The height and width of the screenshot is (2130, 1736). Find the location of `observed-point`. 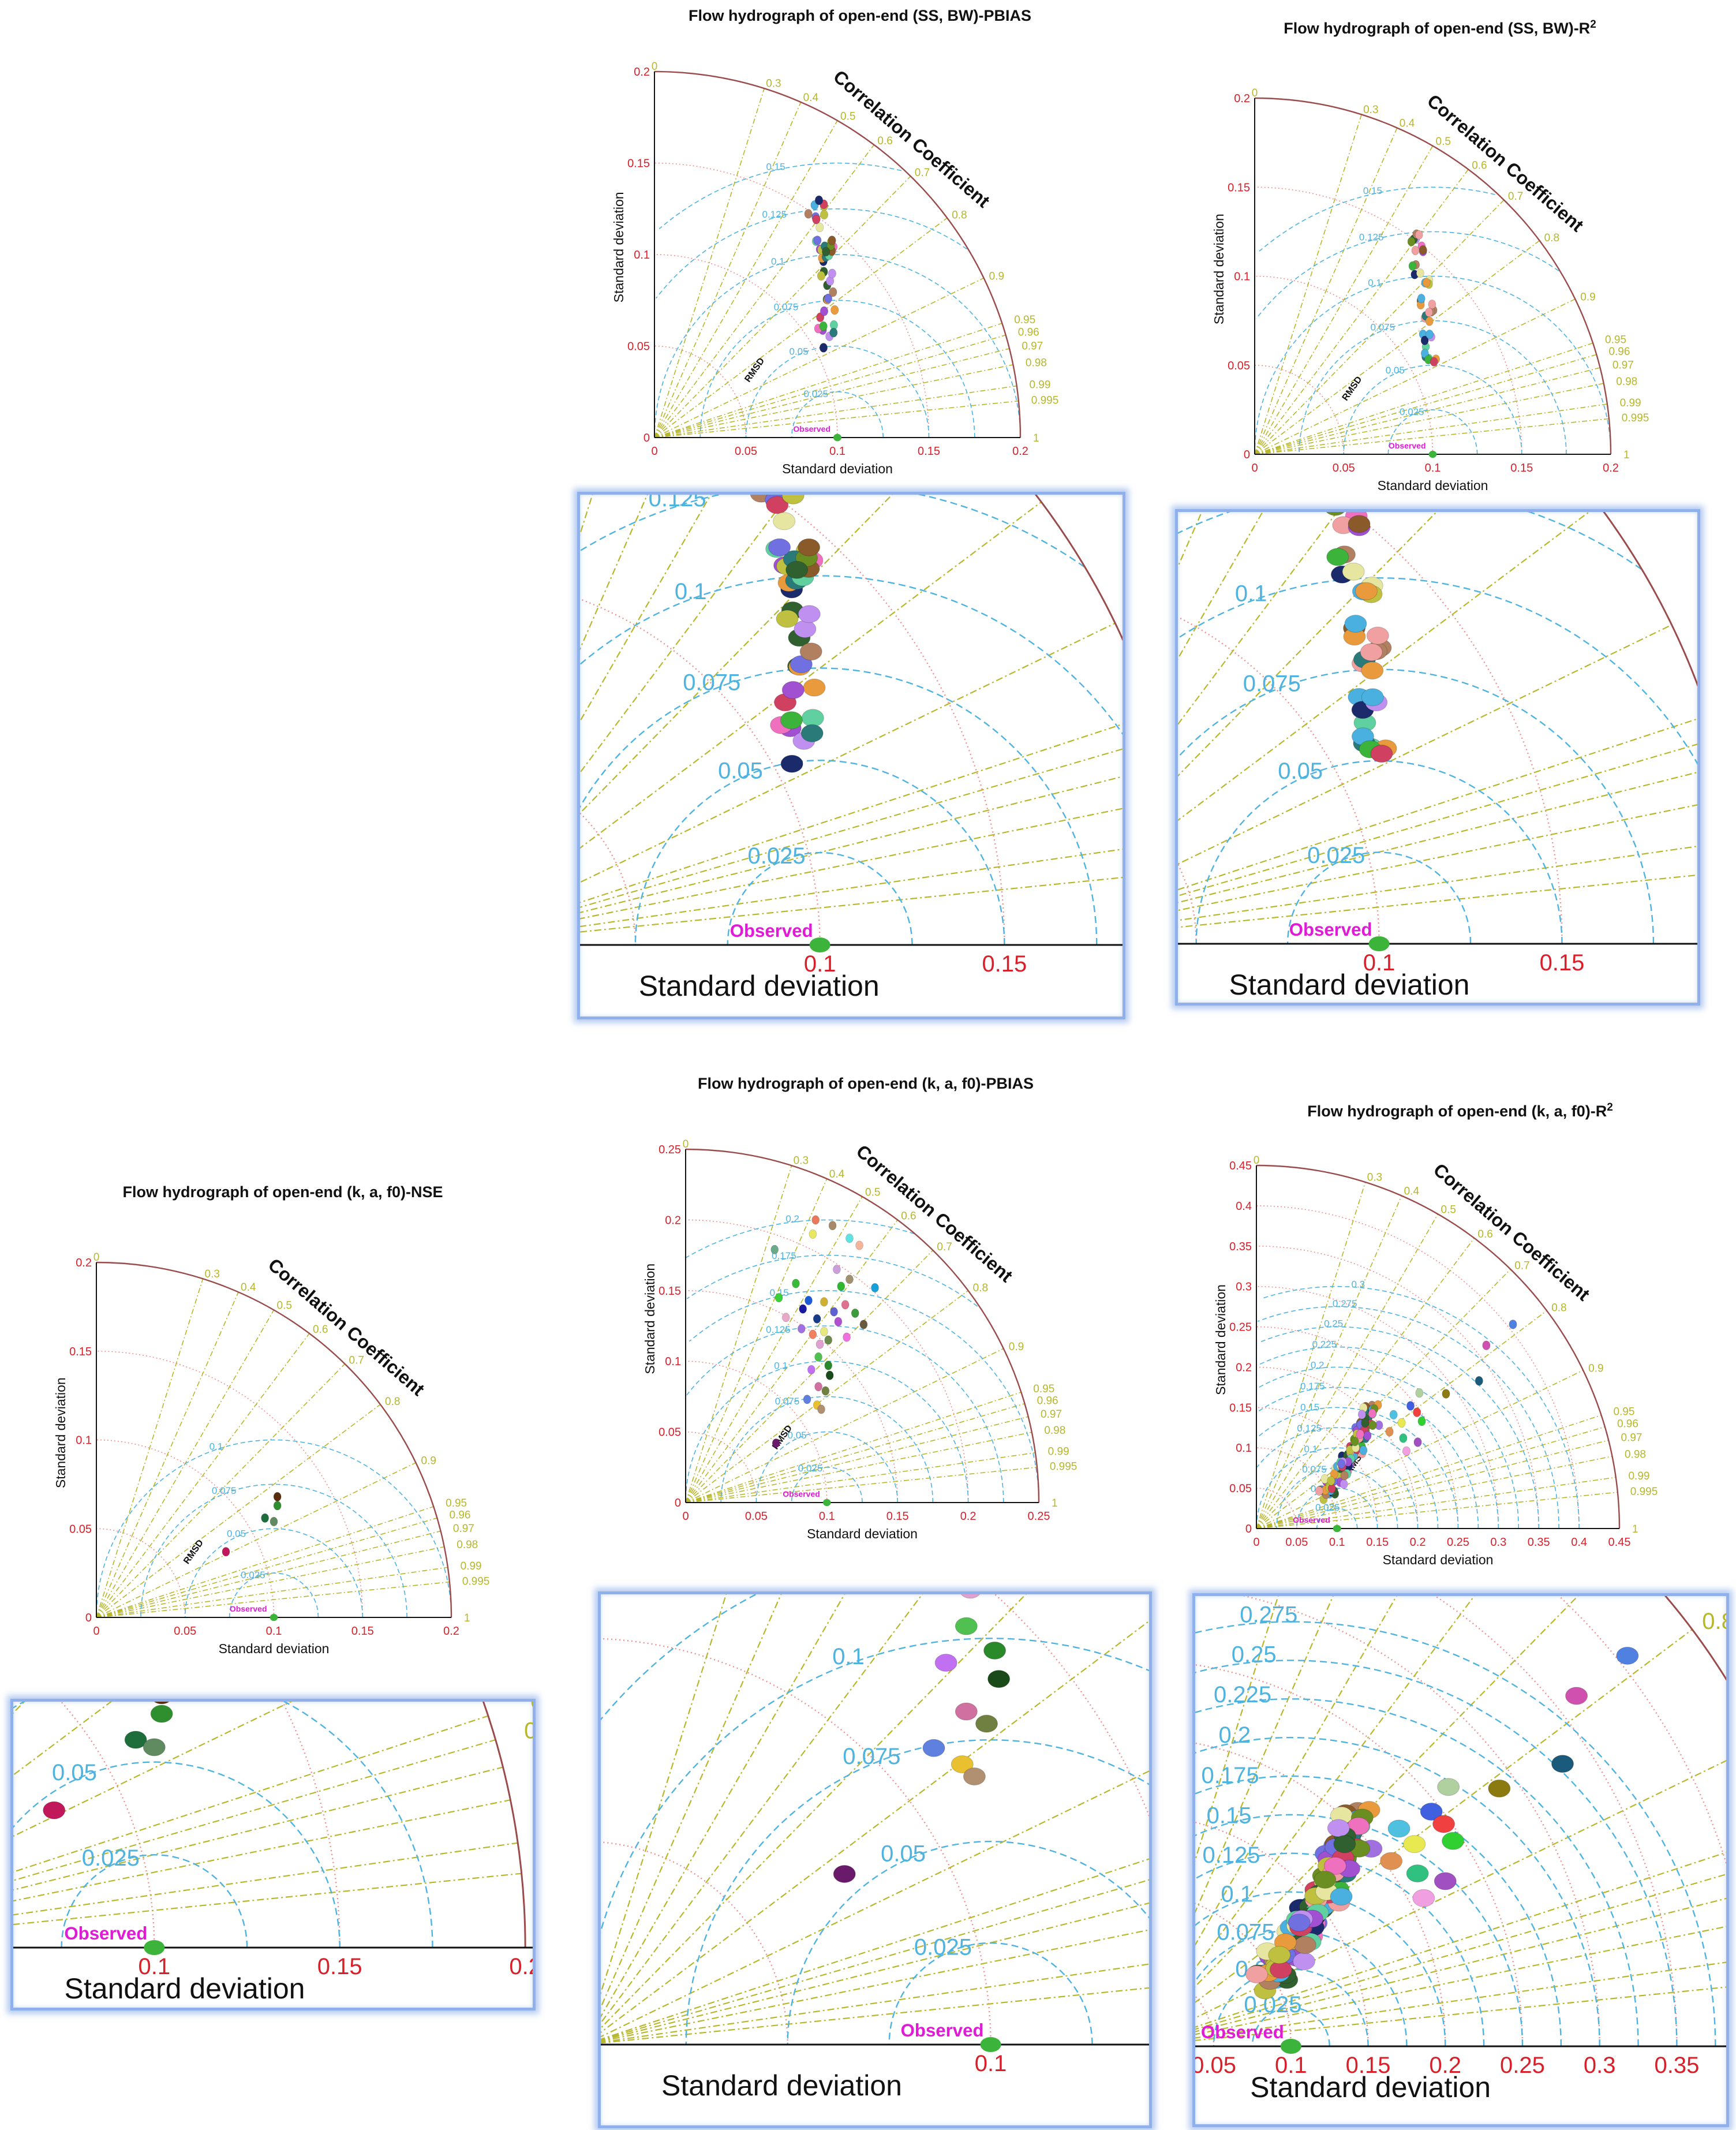

observed-point is located at coordinates (819, 944).